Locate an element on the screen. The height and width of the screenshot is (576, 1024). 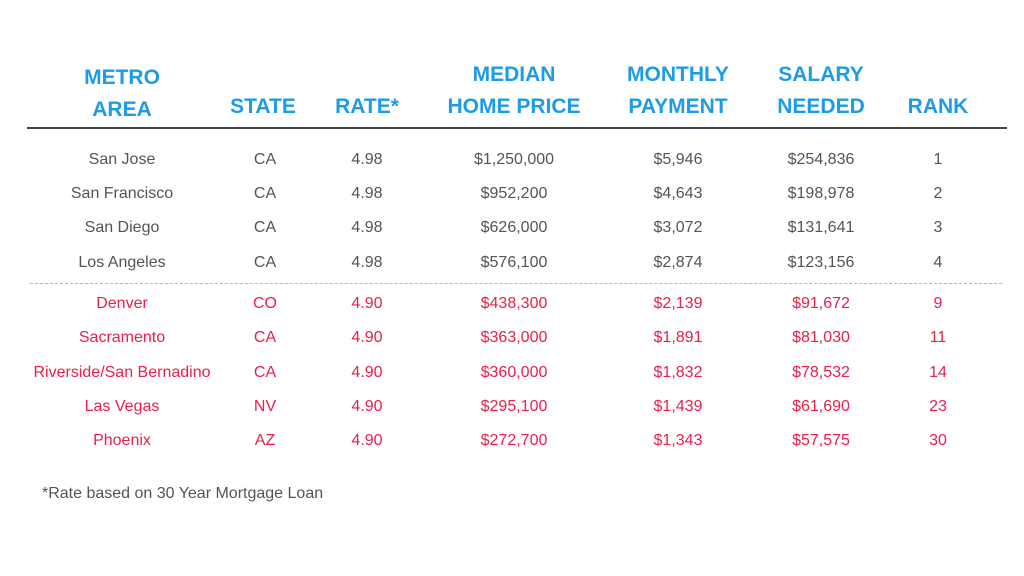
cell-payment: $1,832 is located at coordinates (678, 372).